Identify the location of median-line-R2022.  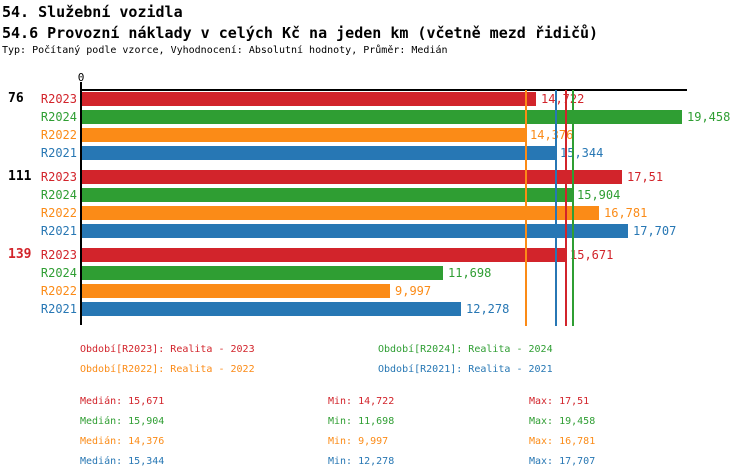
(526, 208).